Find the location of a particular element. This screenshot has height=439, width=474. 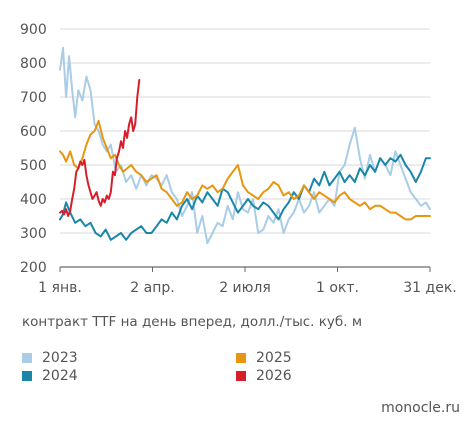

legend-item-2023: 2023 is located at coordinates (50, 358).